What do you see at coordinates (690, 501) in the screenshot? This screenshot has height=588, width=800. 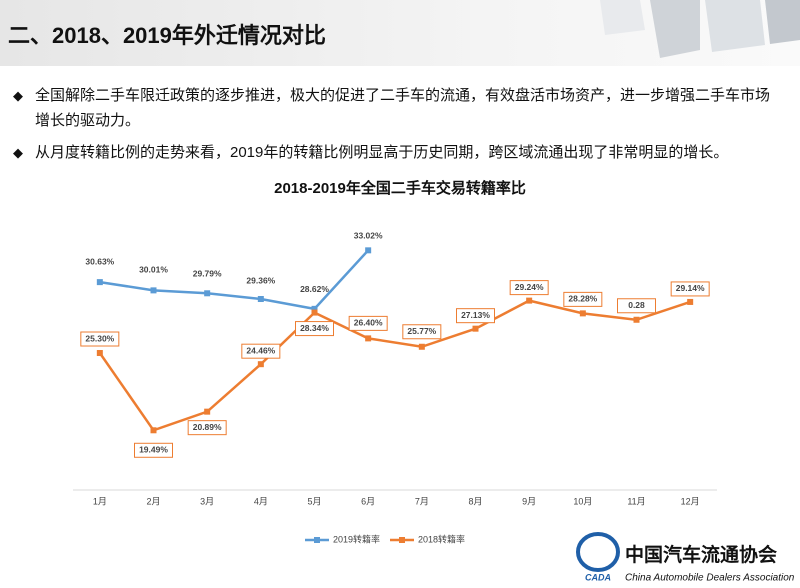 I see `x-tick-label: 12月` at bounding box center [690, 501].